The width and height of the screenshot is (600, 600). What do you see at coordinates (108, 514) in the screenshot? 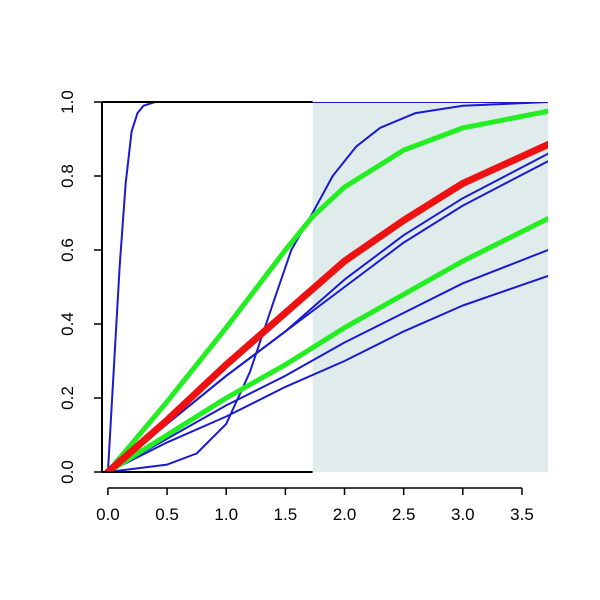
I see `x-tick-label: 0.0` at bounding box center [108, 514].